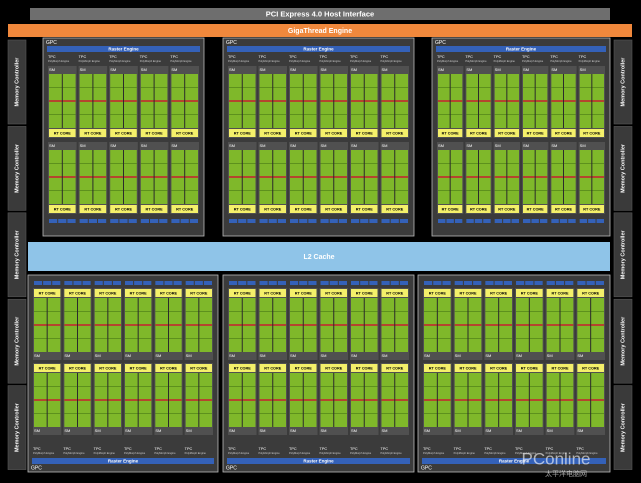  I want to click on raster-engine-label: Raster Engine, so click(123, 460).